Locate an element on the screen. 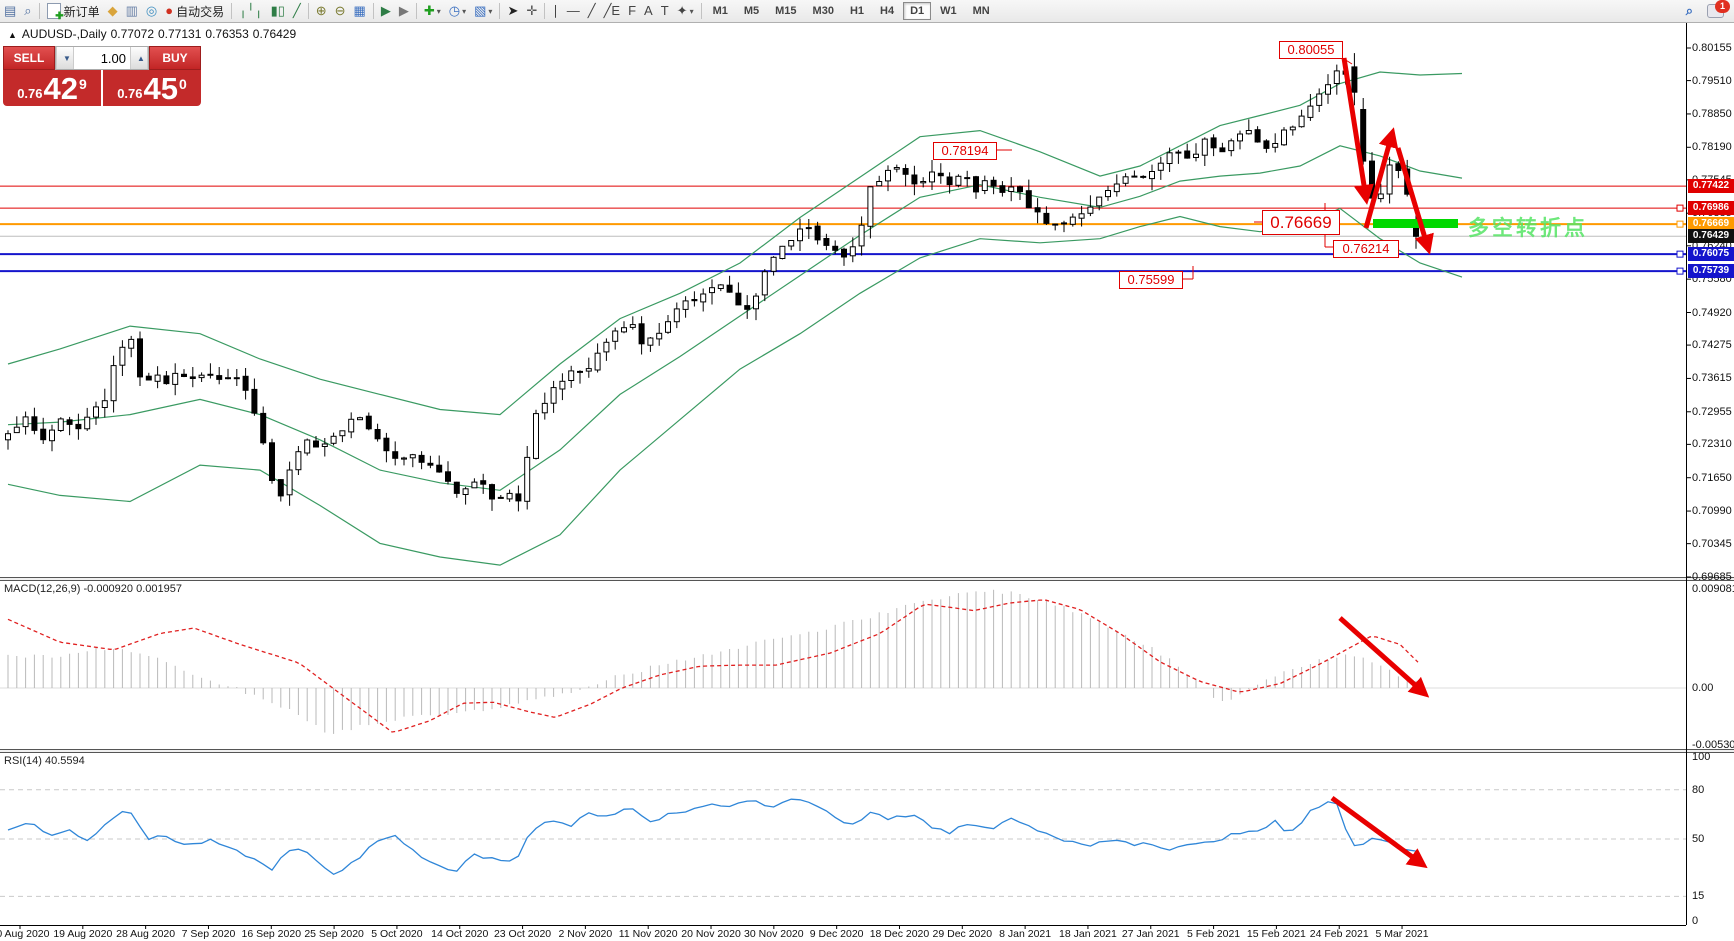 The width and height of the screenshot is (1734, 941). fibonacci-icon: F is located at coordinates (632, 11).